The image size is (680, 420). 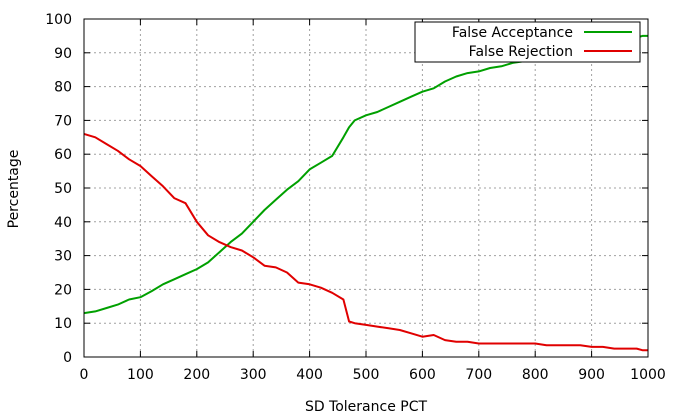 What do you see at coordinates (63, 121) in the screenshot?
I see `y-tick-label: 70` at bounding box center [63, 121].